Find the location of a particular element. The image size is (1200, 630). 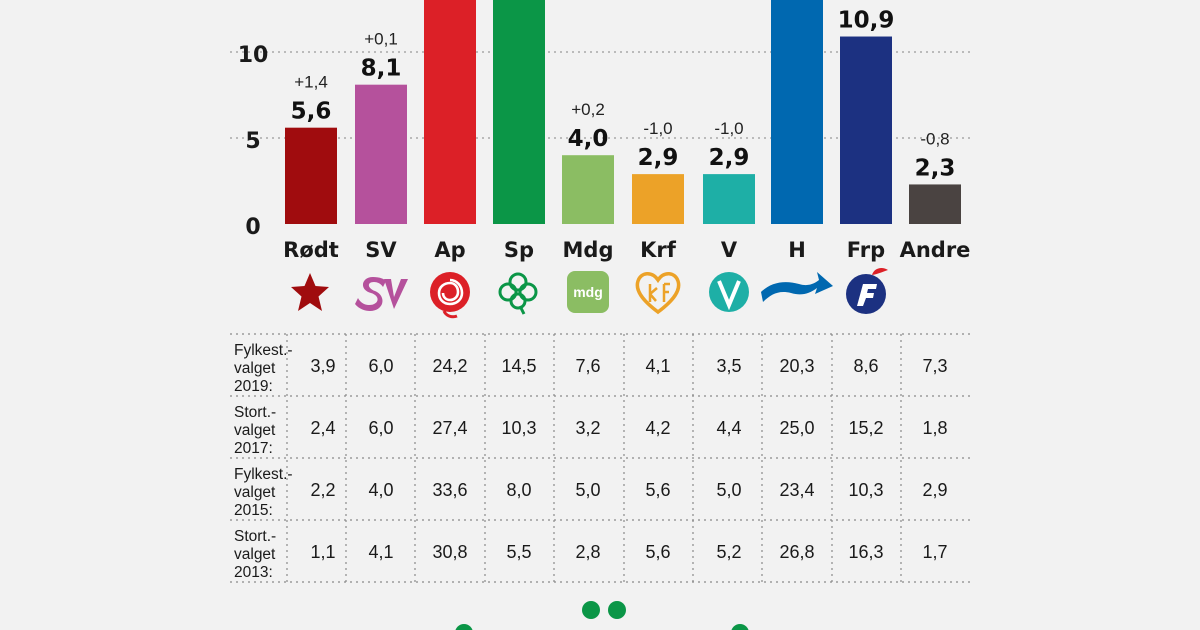

y-axis-ticks: 0 5 10 is located at coordinates (253, 141).